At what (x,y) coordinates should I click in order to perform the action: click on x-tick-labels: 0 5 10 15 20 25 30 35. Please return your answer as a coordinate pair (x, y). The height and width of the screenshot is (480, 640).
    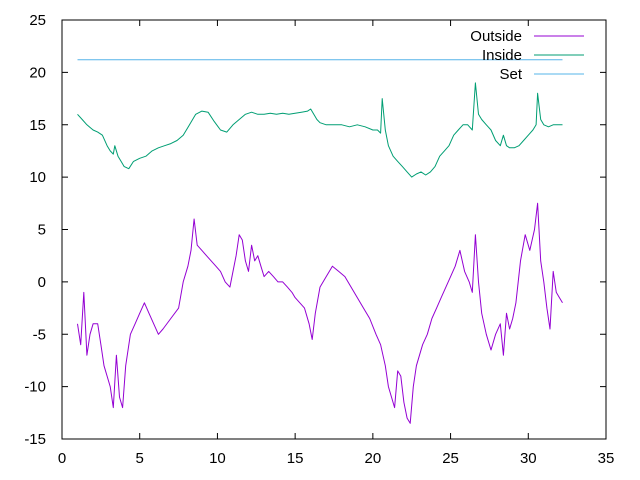
    Looking at the image, I should click on (336, 458).